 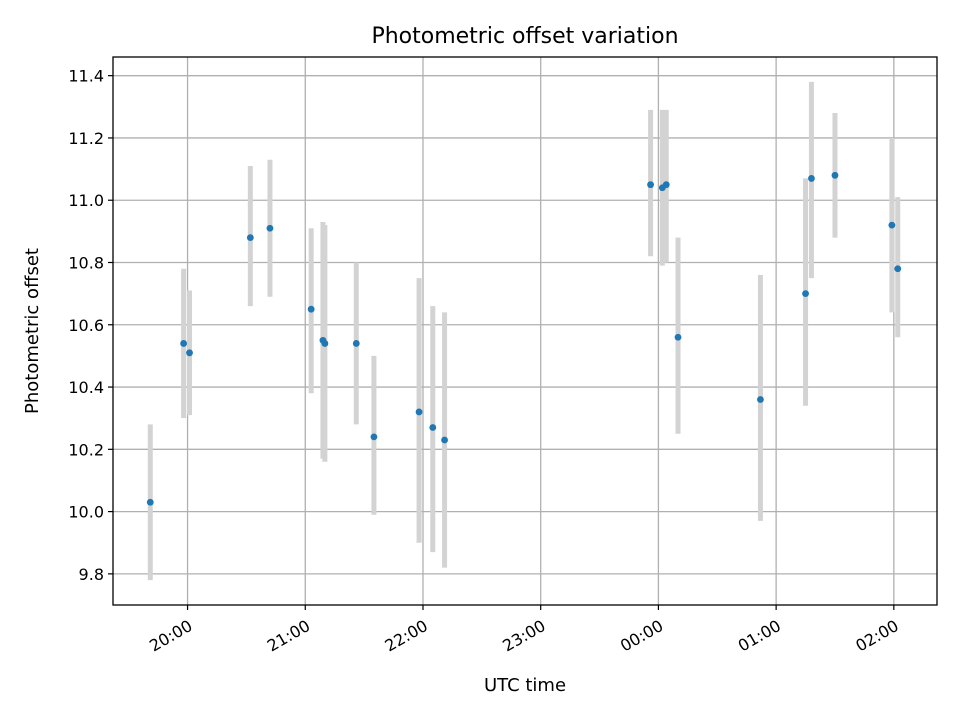 I want to click on x-tick-label: 20:00, so click(x=170, y=636).